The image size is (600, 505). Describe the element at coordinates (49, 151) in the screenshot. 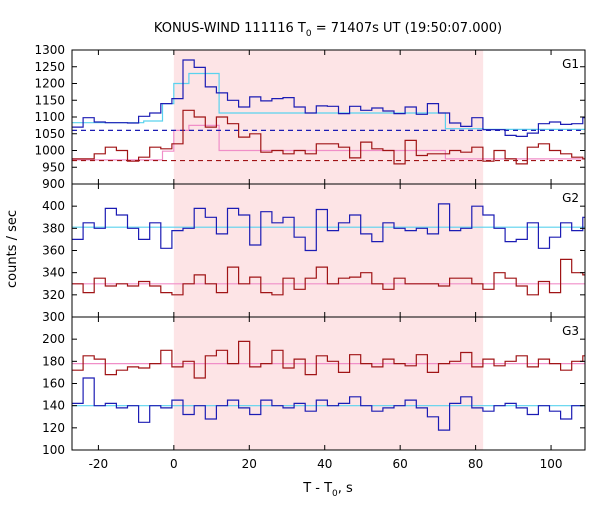

I see `y-tick-label: 1000` at that location.